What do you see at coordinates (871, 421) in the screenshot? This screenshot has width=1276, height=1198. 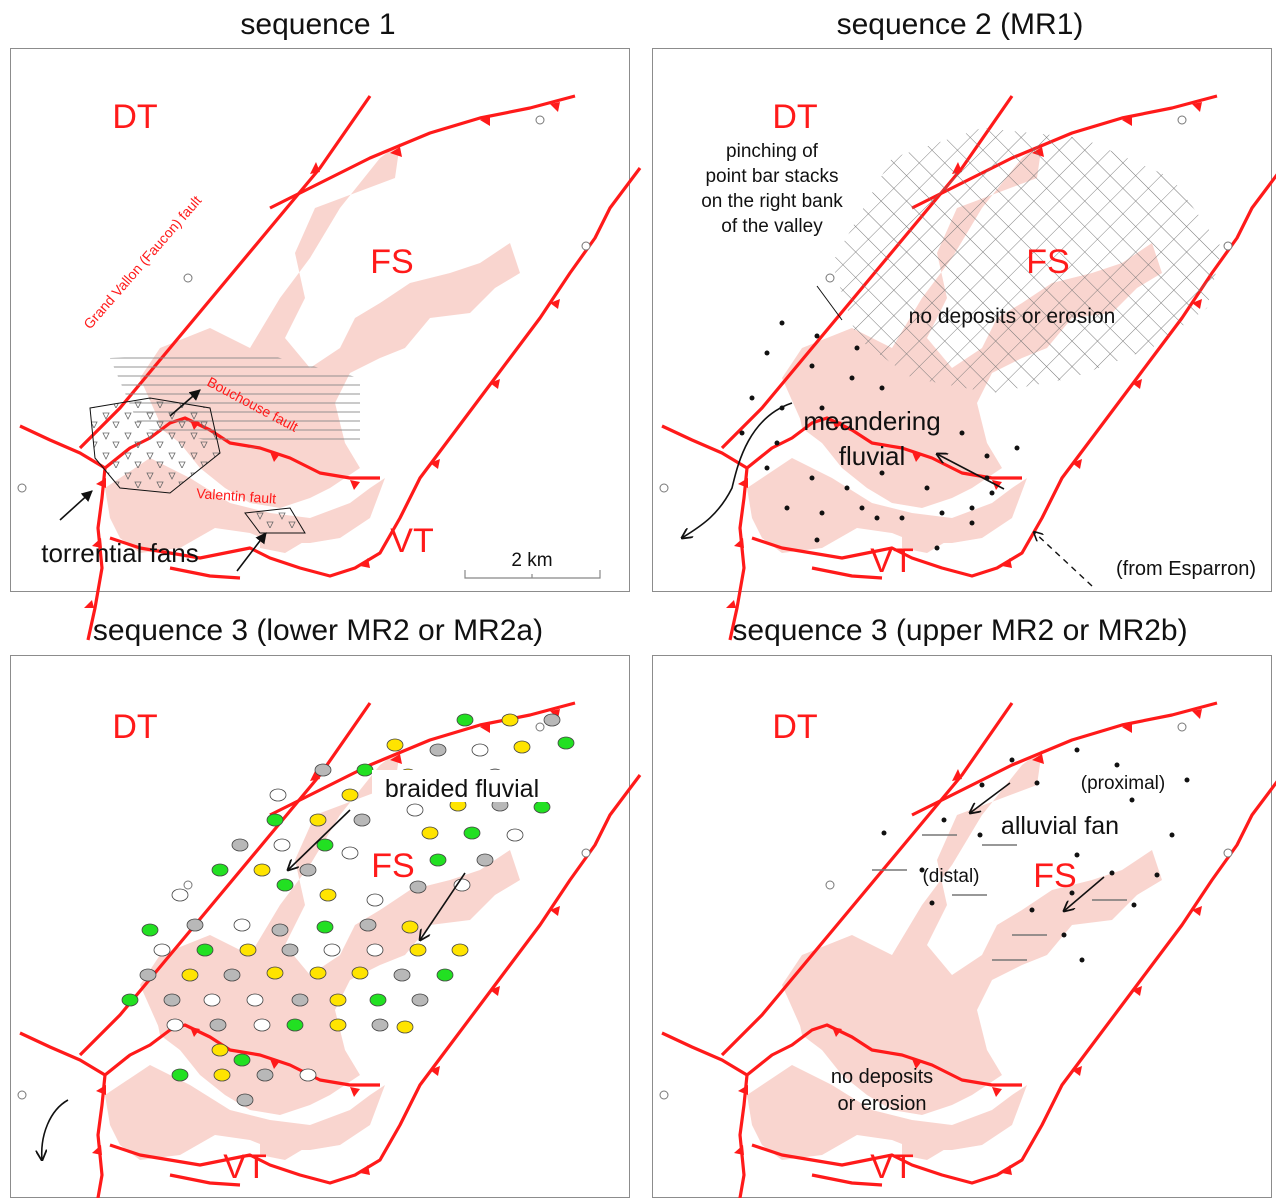 I see `facies-line-1: meandering` at bounding box center [871, 421].